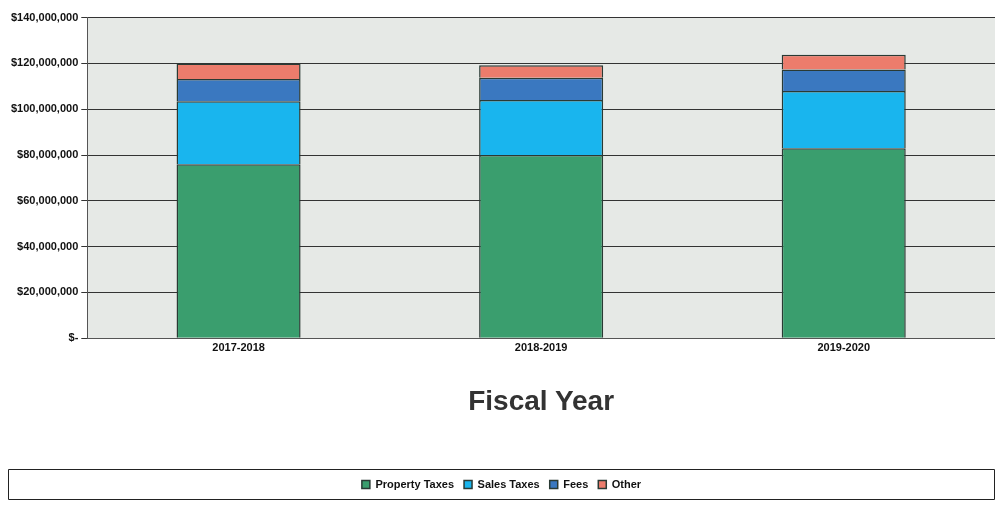 This screenshot has height=512, width=1003. What do you see at coordinates (73, 337) in the screenshot?
I see `y-tick-label: $-` at bounding box center [73, 337].